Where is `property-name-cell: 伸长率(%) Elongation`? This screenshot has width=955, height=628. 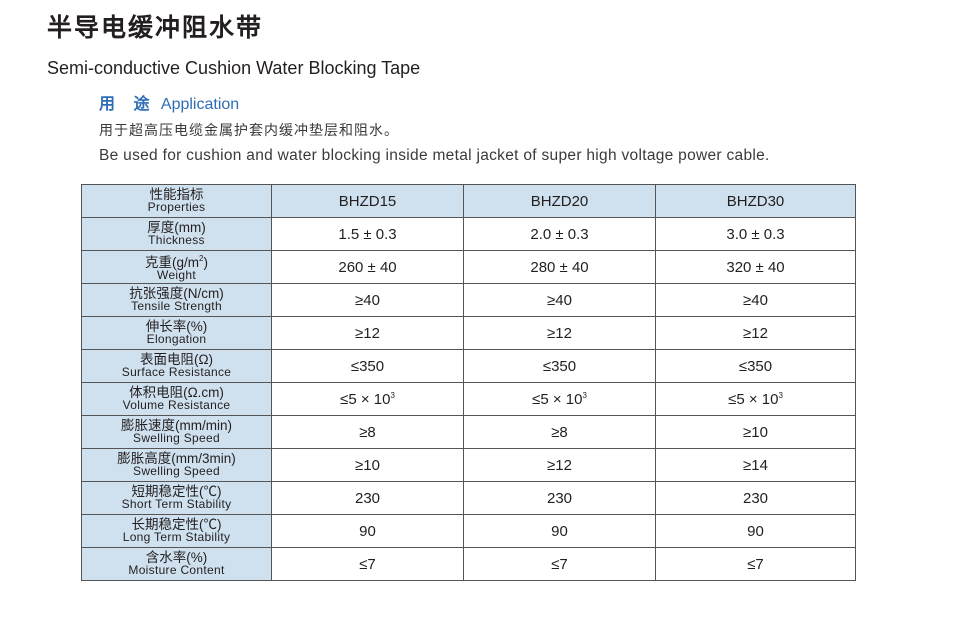
property-name-cell: 伸长率(%) Elongation is located at coordinates (176, 333).